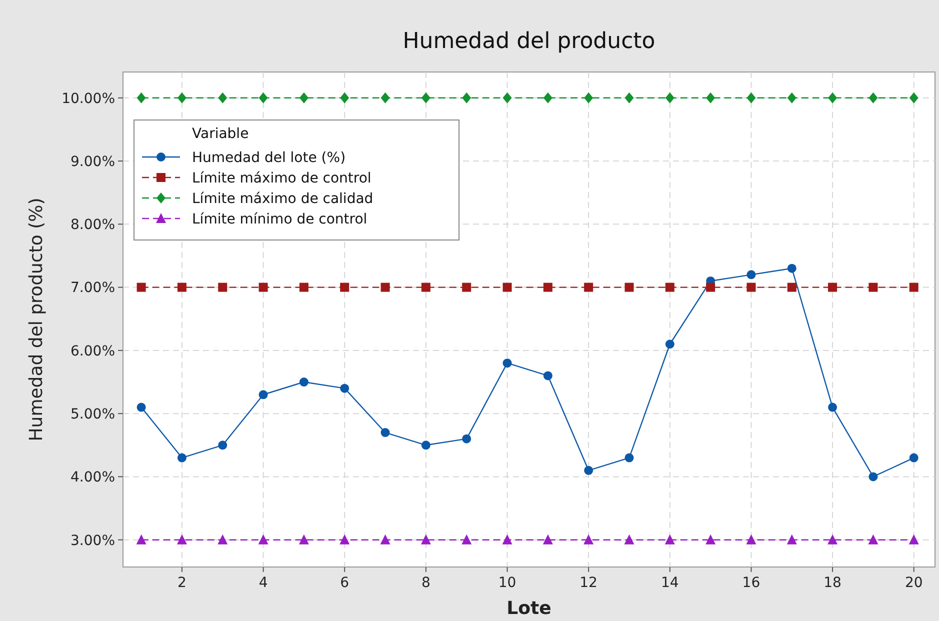  I want to click on y-tick-label: 4.00%, so click(92, 478).